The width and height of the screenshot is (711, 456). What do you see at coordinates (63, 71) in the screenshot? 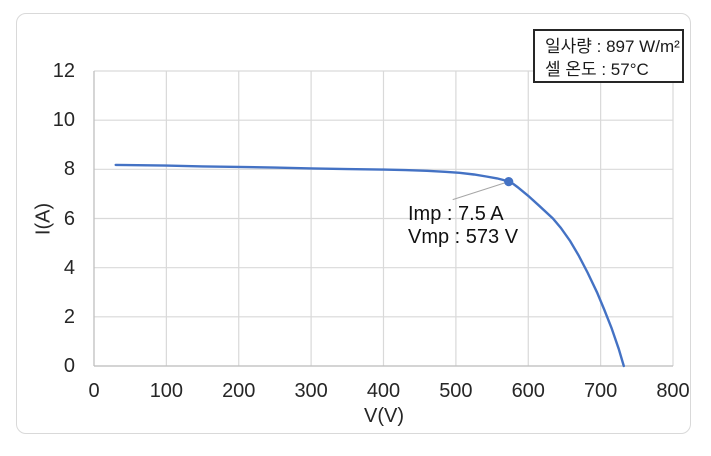
I see `y-tick-label: 12` at bounding box center [63, 71].